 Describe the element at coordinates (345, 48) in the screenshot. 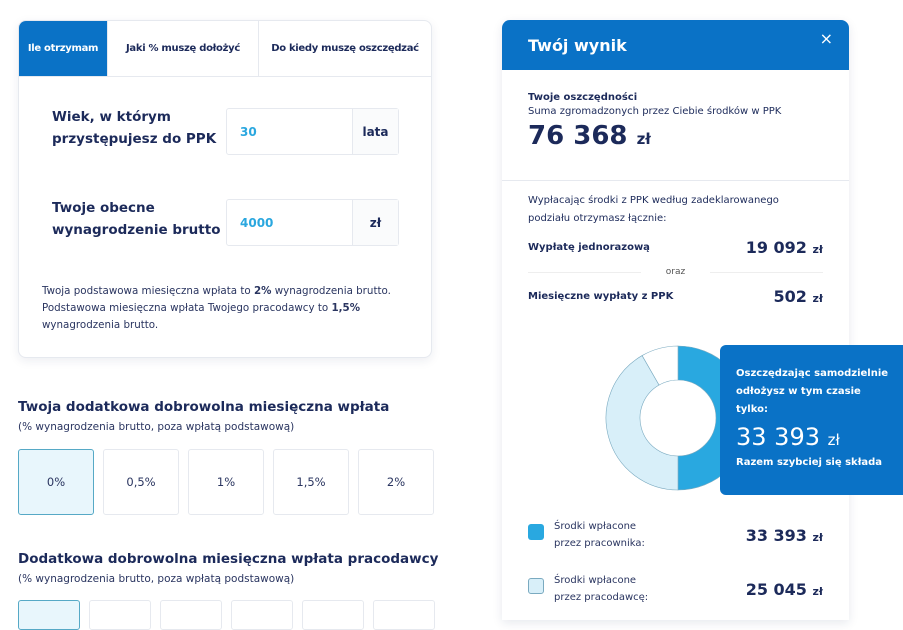

I see `tab-do-kiedy: Do kiedy muszę oszczędzać` at that location.